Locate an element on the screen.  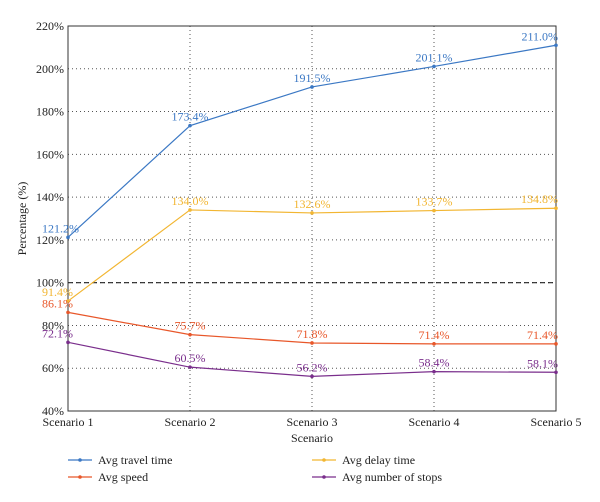
x-tick-label: Scenario 5 is located at coordinates (556, 422).